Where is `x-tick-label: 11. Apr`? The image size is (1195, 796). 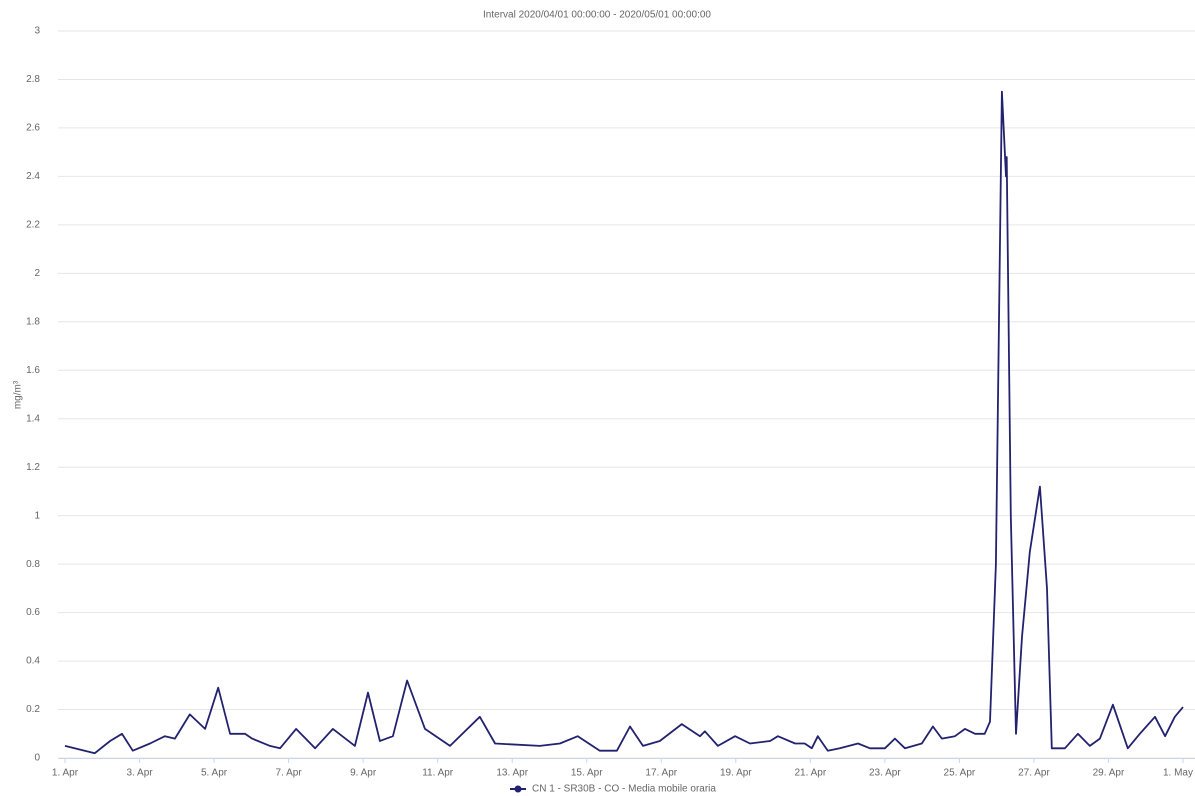
x-tick-label: 11. Apr is located at coordinates (438, 773).